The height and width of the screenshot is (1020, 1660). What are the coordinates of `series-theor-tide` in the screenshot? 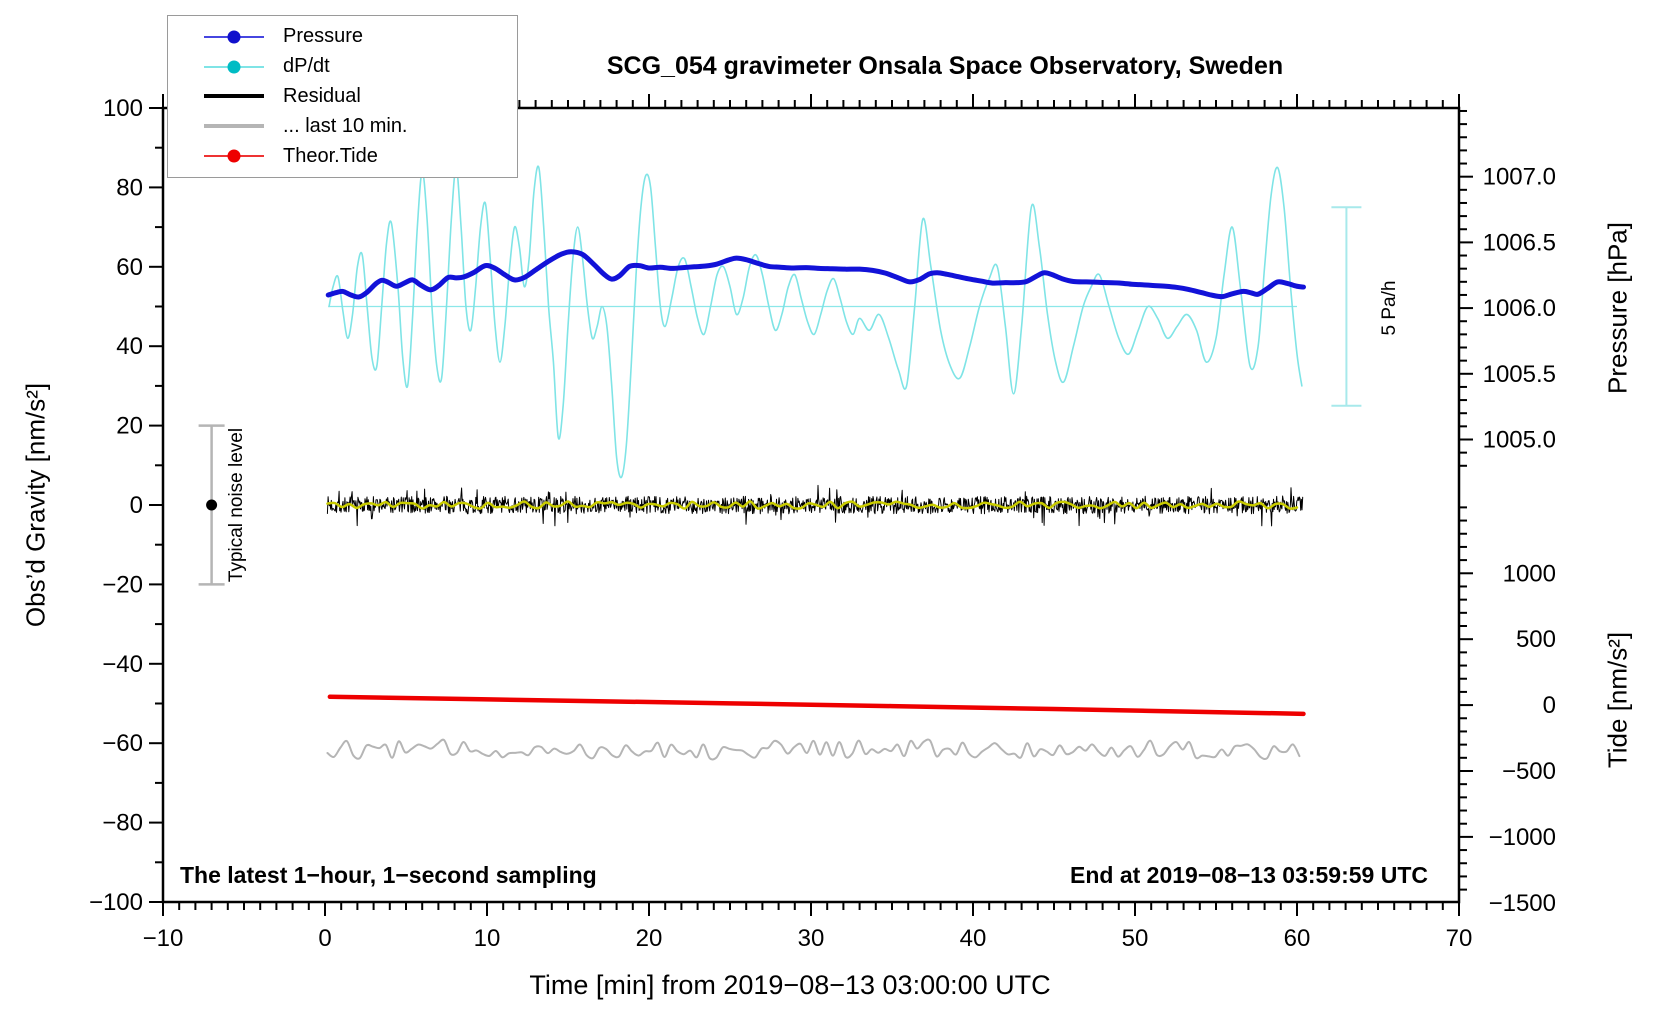 It's located at (816, 705).